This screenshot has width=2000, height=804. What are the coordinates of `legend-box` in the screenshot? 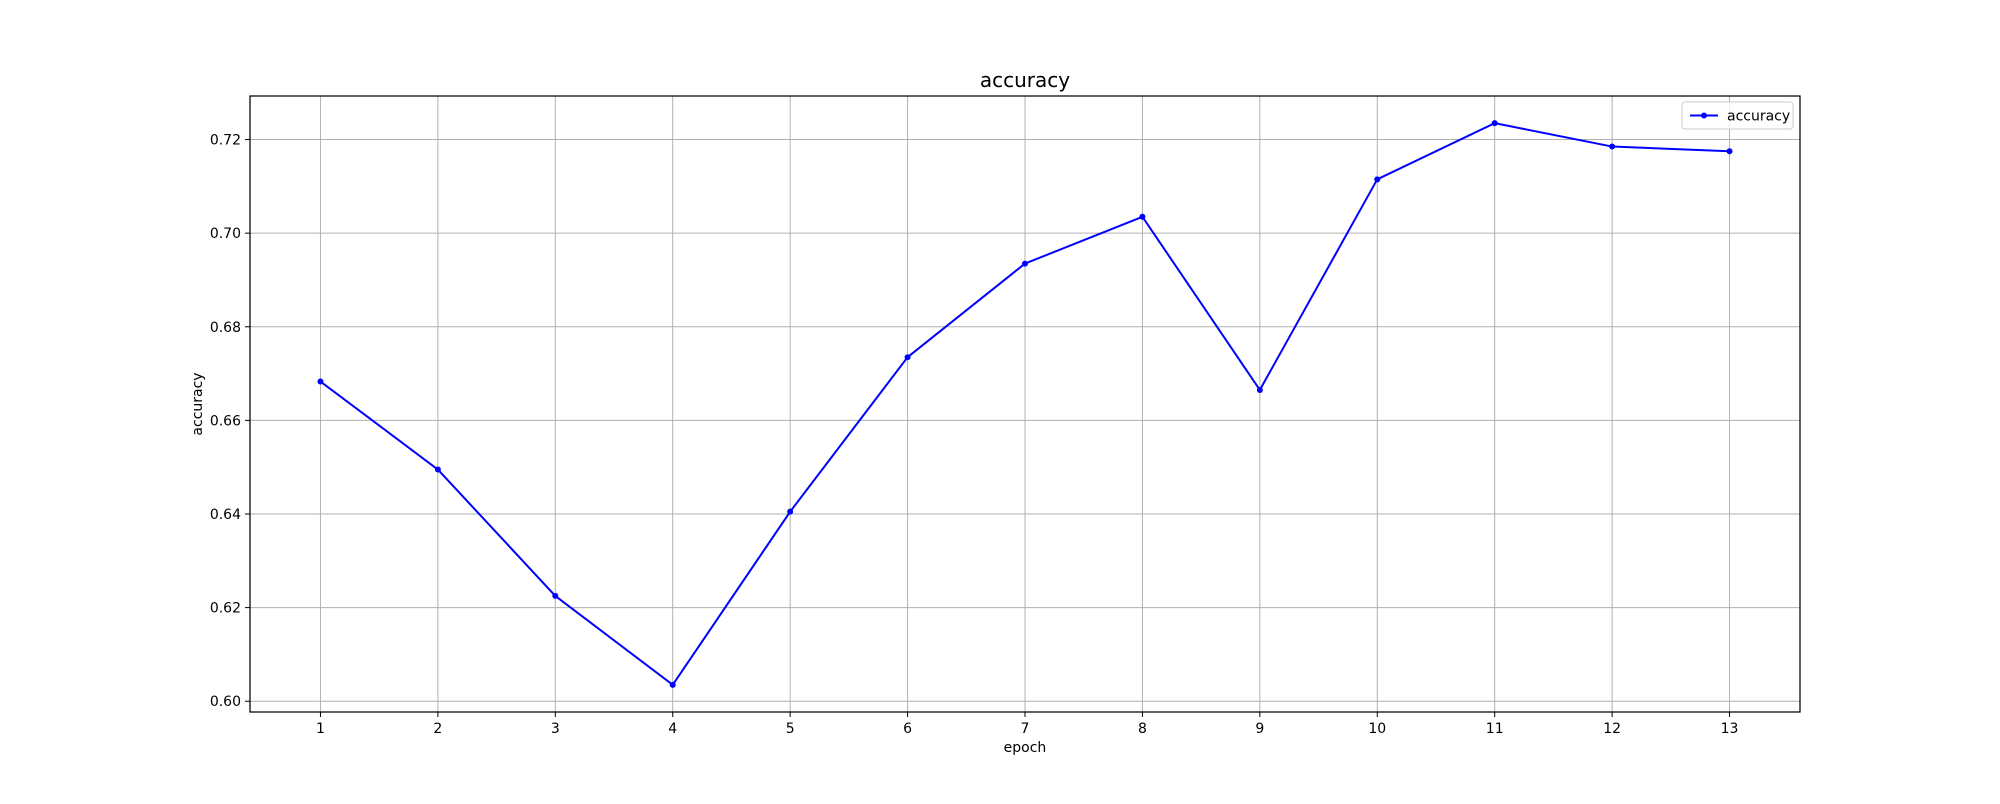 It's located at (1737, 115).